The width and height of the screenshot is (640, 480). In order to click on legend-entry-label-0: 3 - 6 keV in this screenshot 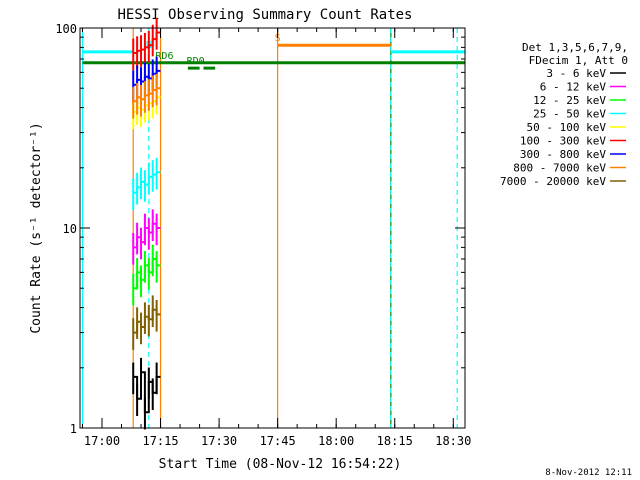, I will do `click(576, 73)`.